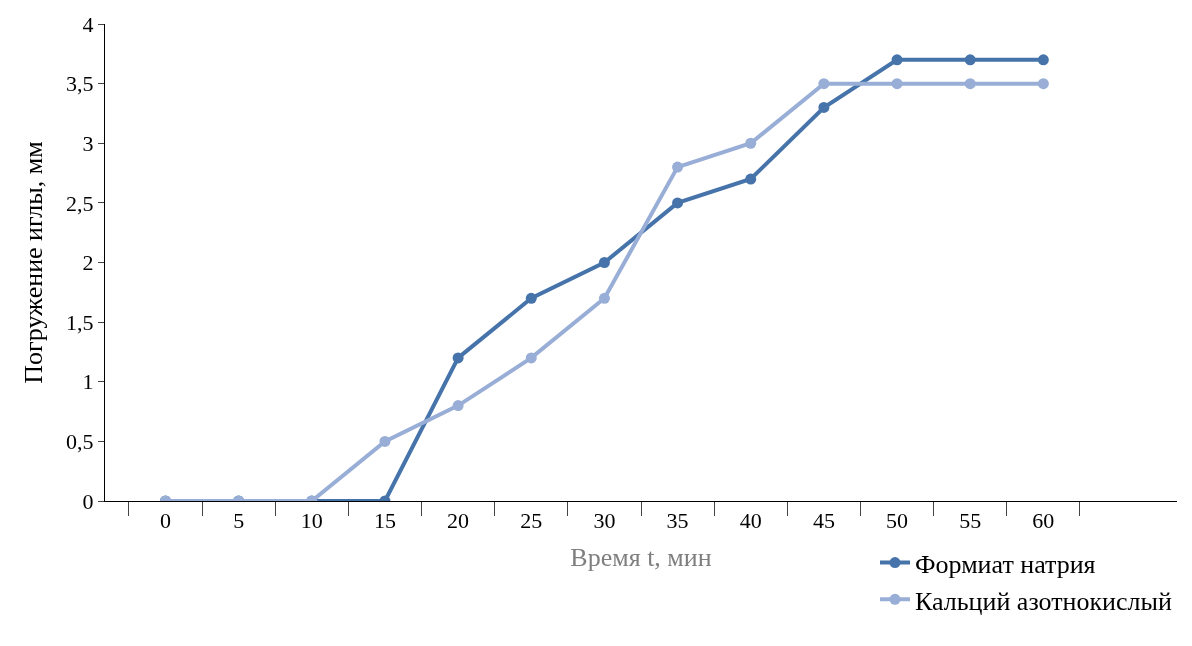 This screenshot has width=1192, height=646. Describe the element at coordinates (80, 322) in the screenshot. I see `y-tick-label: 1,5` at that location.